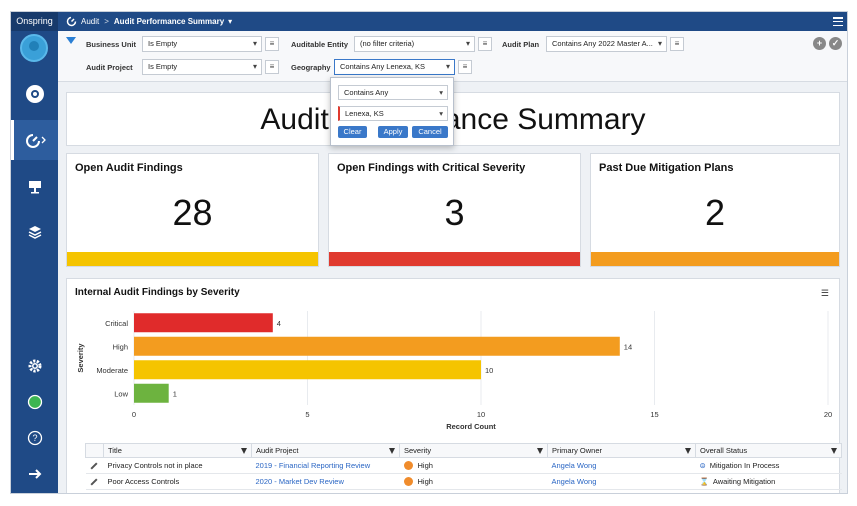 The image size is (857, 506). I want to click on kpi-open-findings: Open Audit Findings 28, so click(192, 210).